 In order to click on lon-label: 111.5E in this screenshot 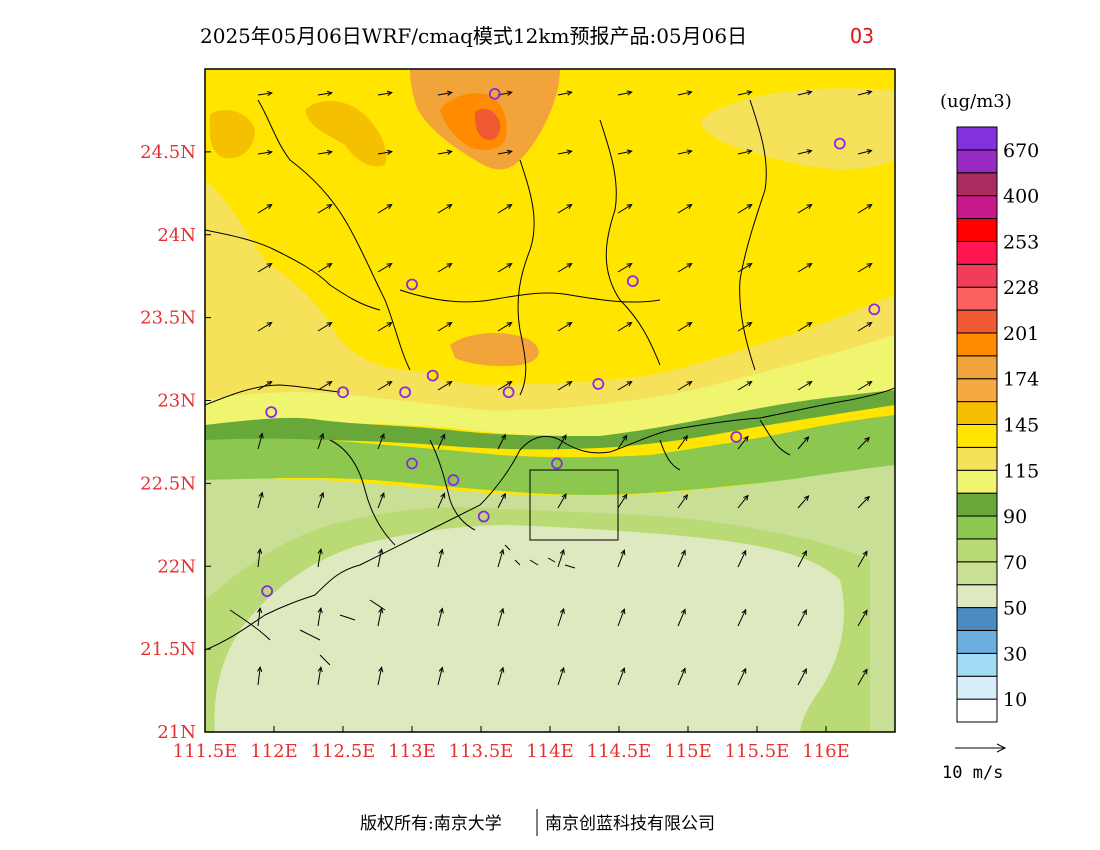, I will do `click(205, 751)`.